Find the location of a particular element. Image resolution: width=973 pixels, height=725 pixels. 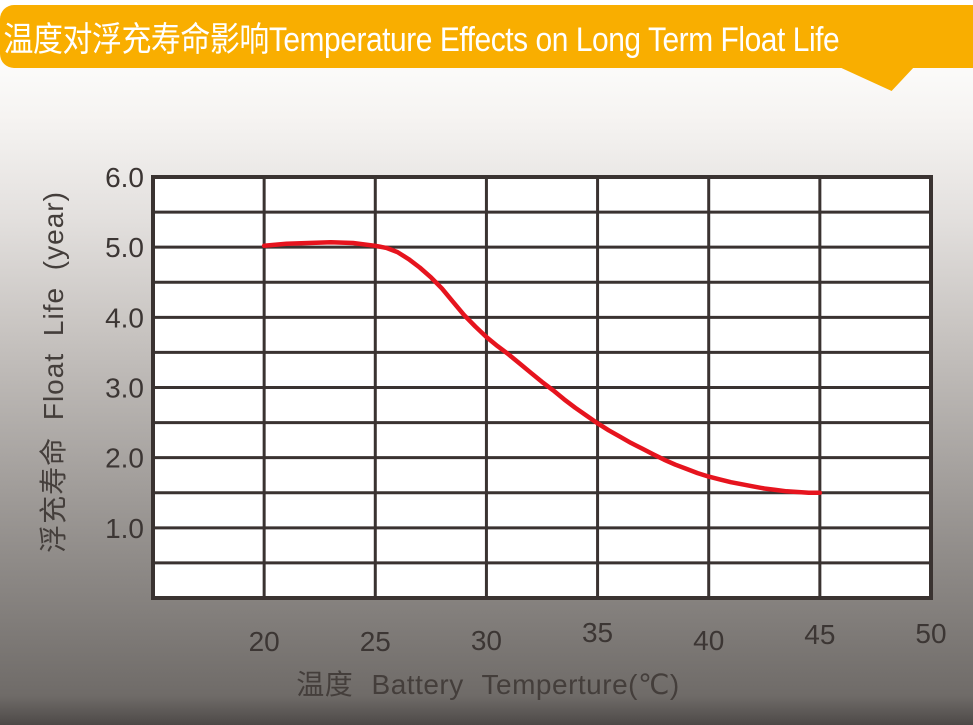

x-tick-label: 50 is located at coordinates (930, 633).